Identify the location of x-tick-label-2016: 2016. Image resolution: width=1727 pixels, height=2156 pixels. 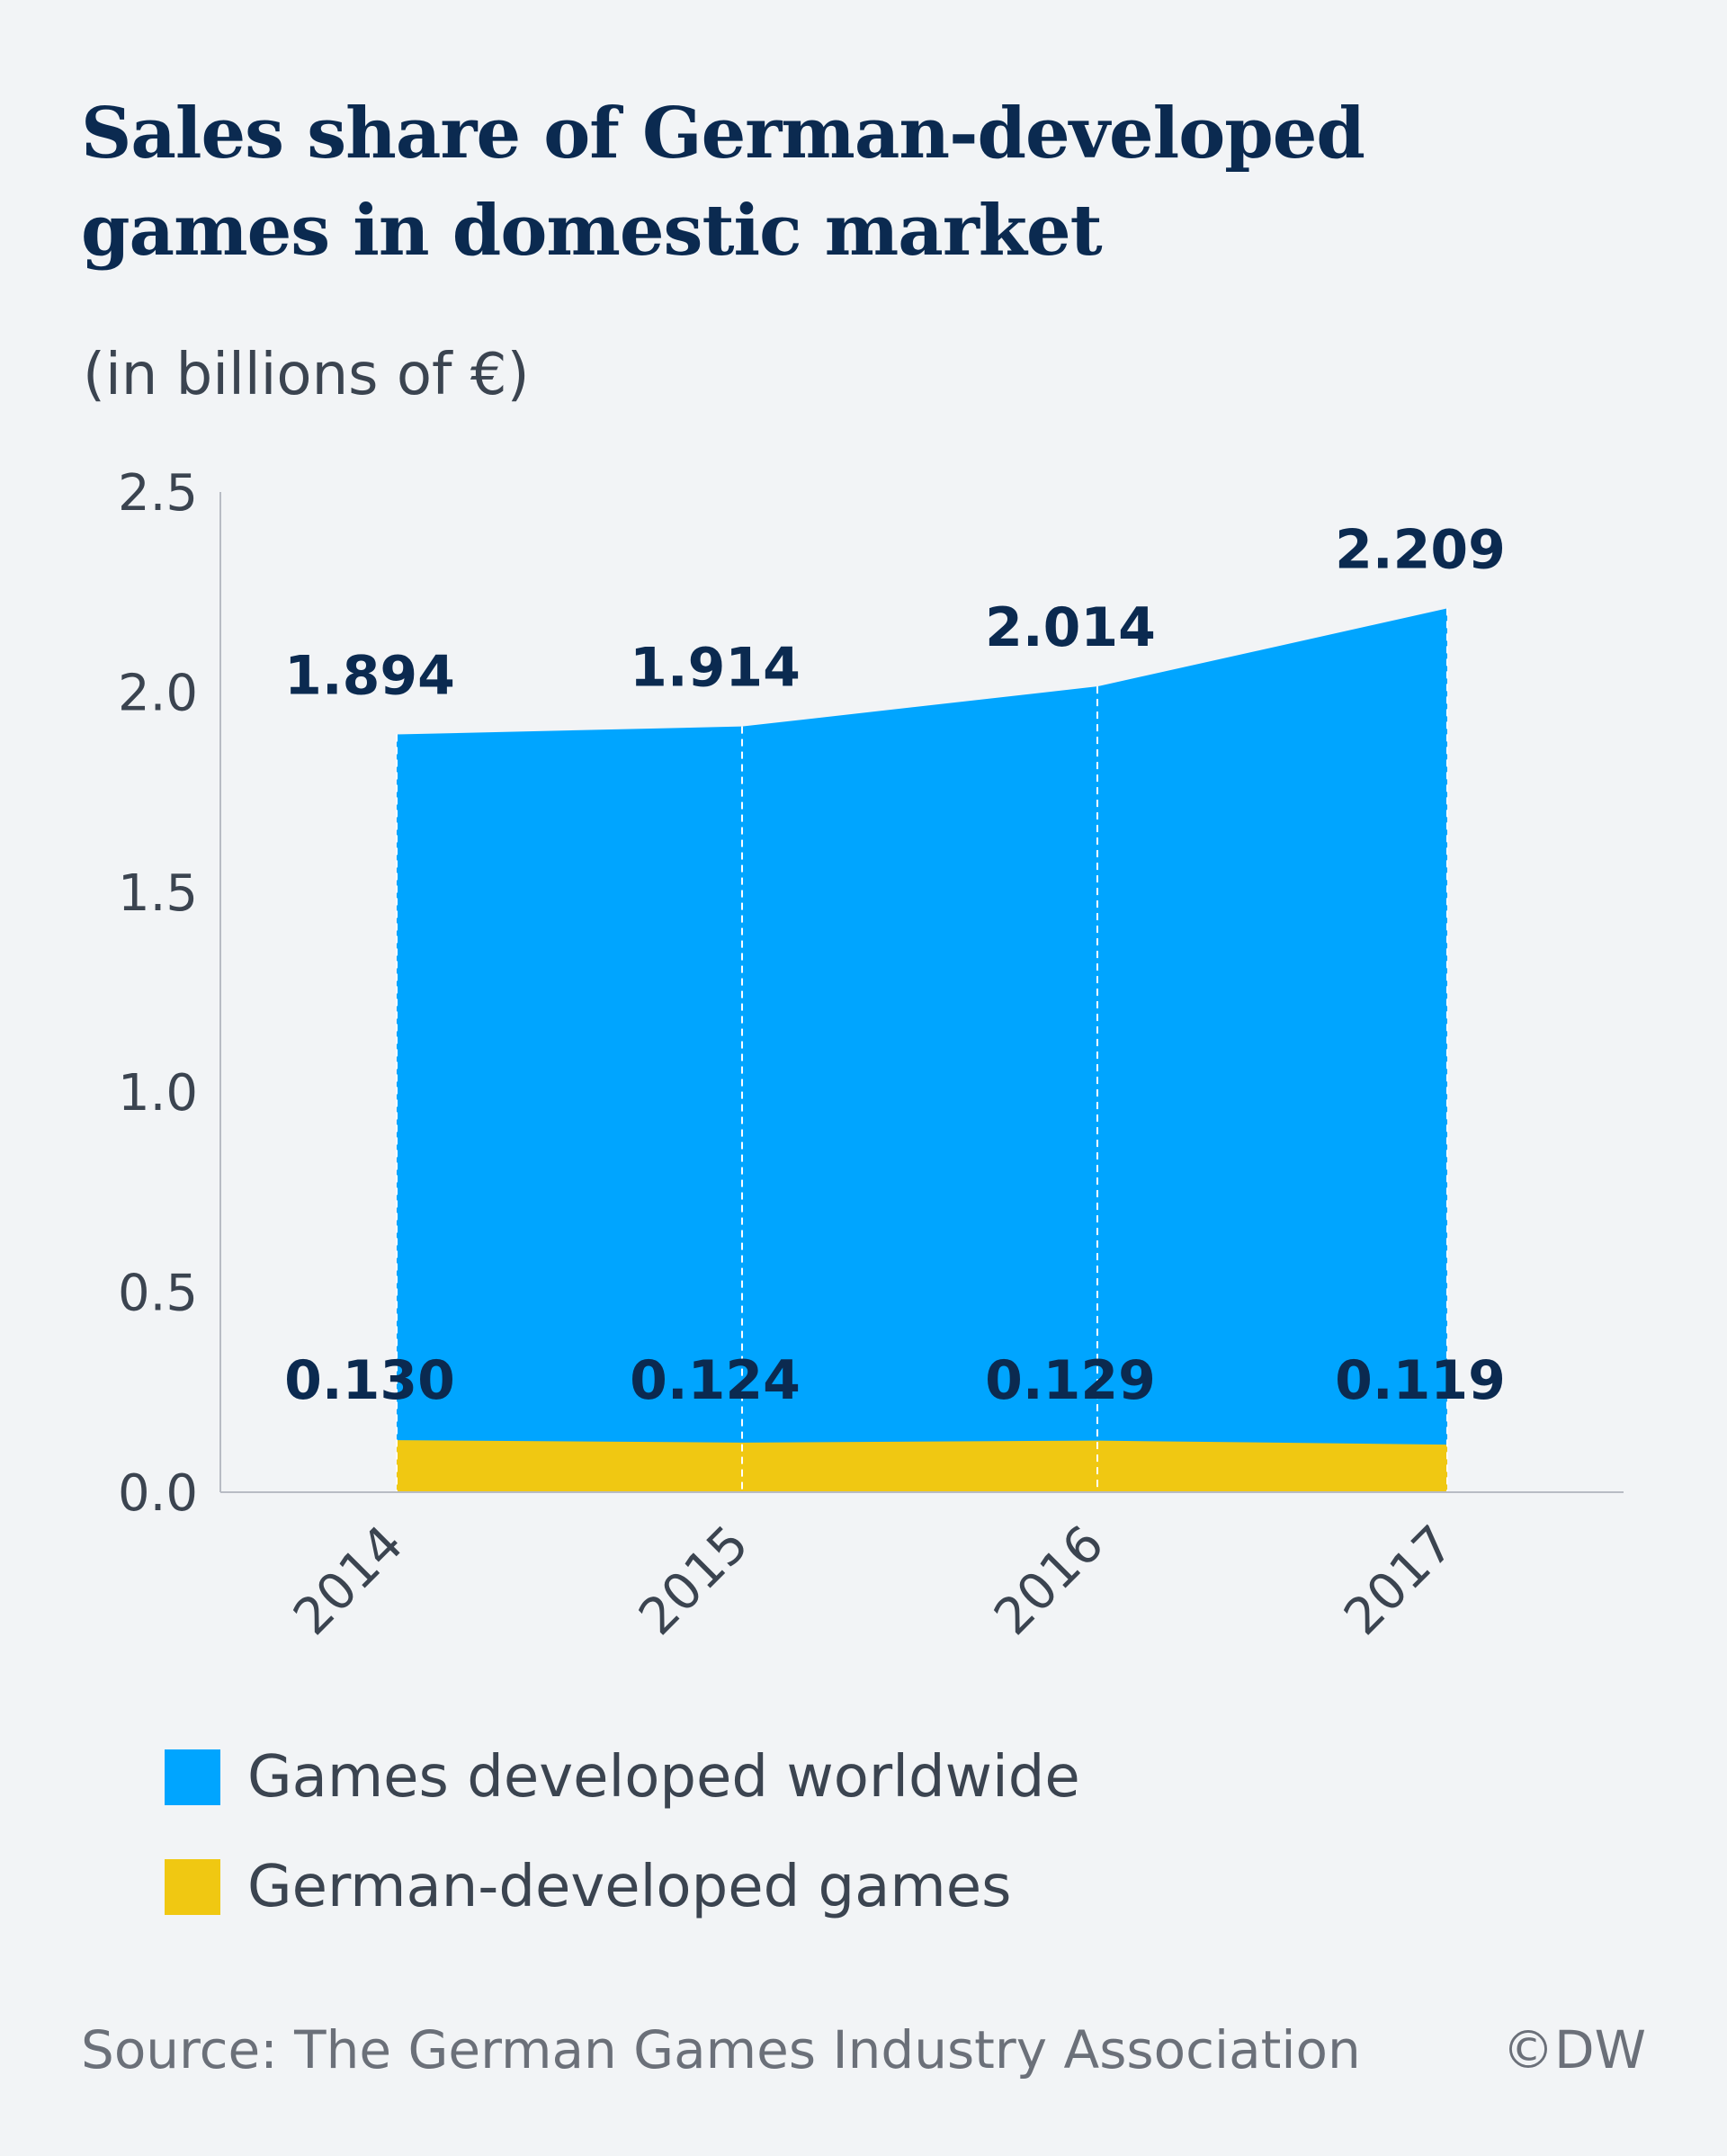
(1049, 1581).